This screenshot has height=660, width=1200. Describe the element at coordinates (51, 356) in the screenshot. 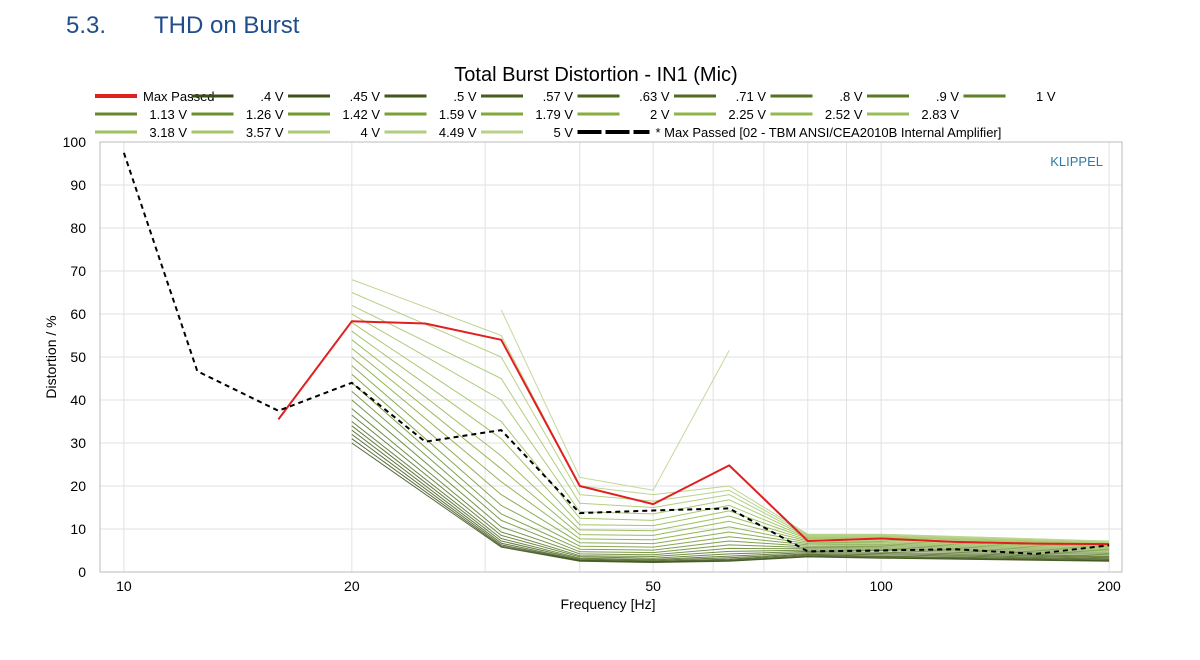

I see `y-axis-label: Distortion / %` at that location.